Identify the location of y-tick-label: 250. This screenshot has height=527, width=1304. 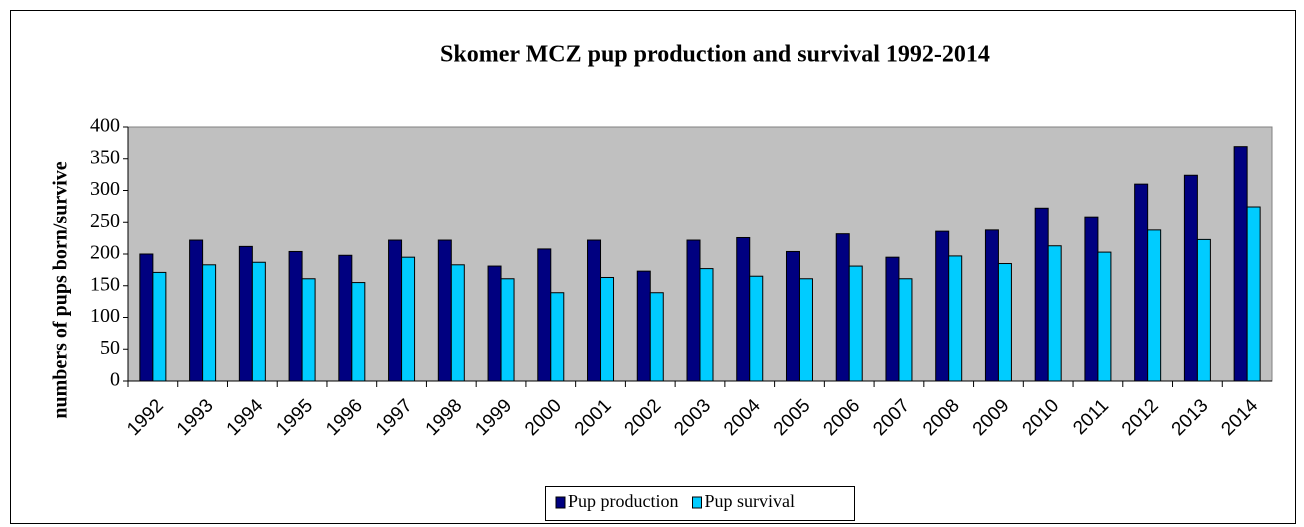
(105, 221).